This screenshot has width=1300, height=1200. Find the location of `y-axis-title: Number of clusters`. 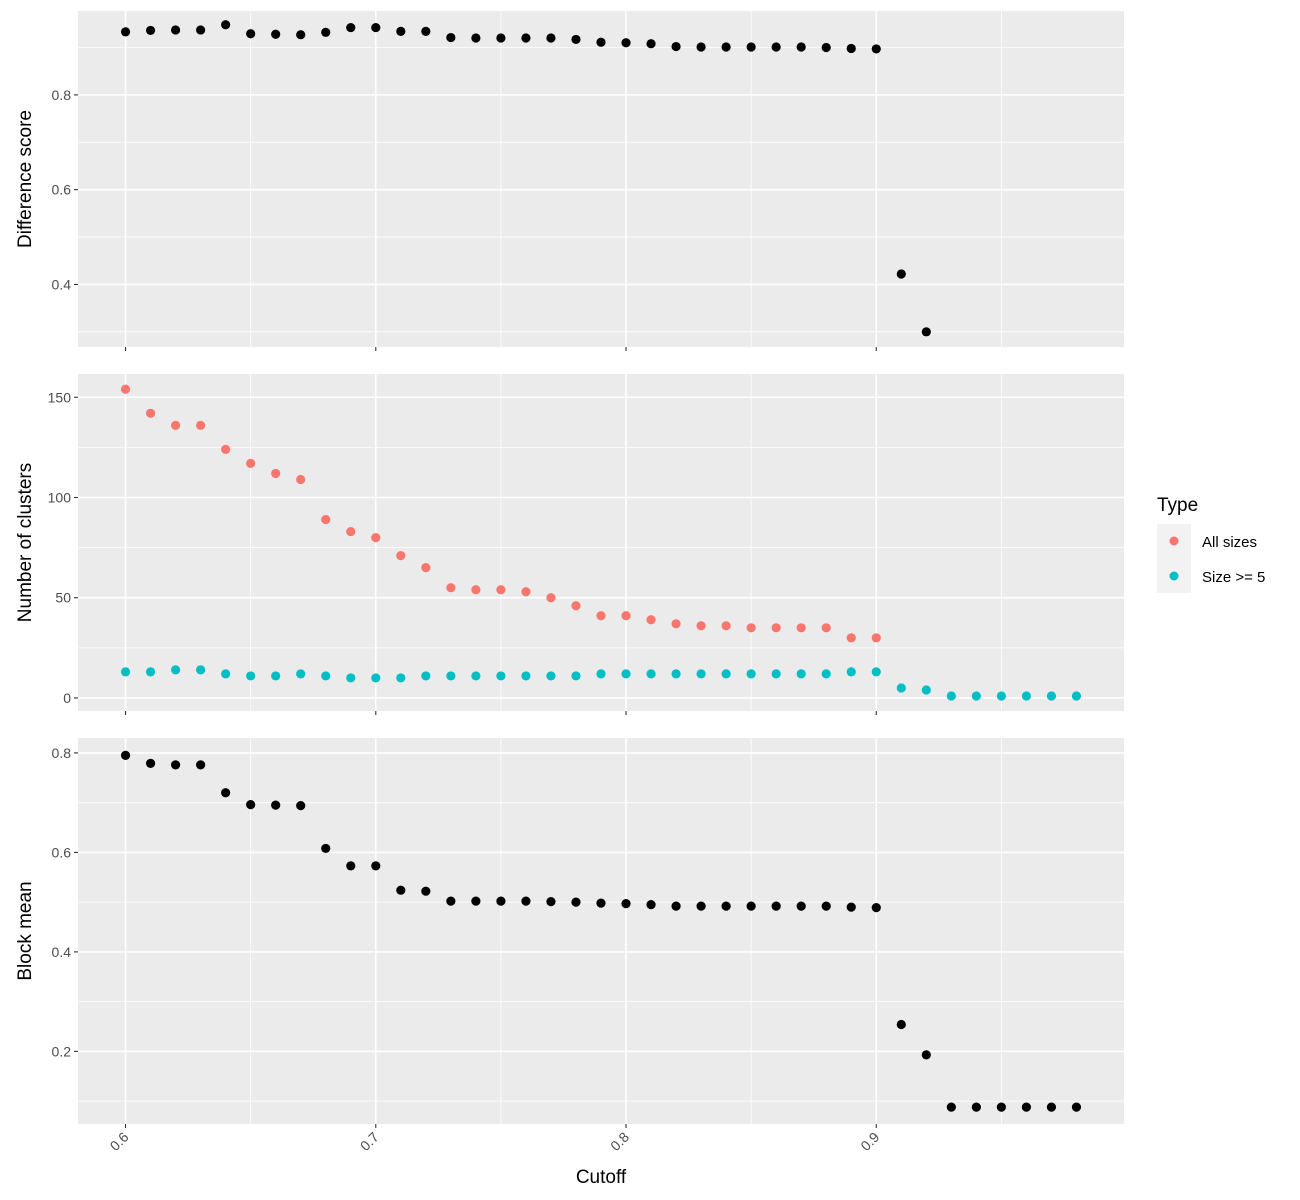

y-axis-title: Number of clusters is located at coordinates (25, 542).